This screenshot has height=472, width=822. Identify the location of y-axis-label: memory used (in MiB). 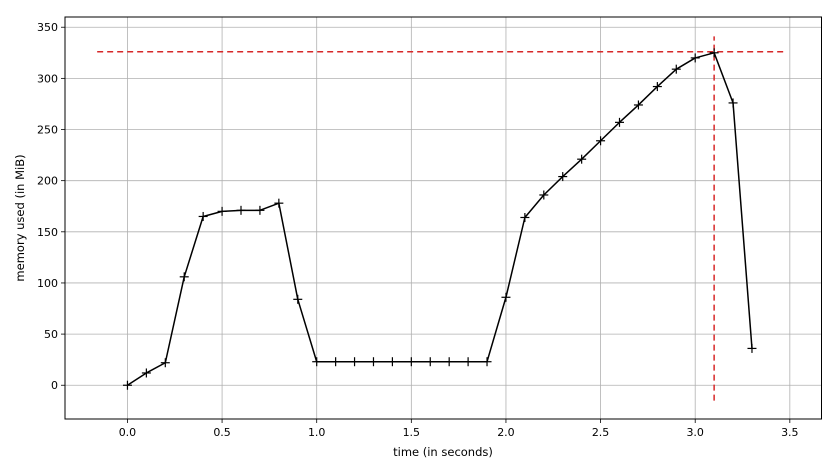
(20, 217).